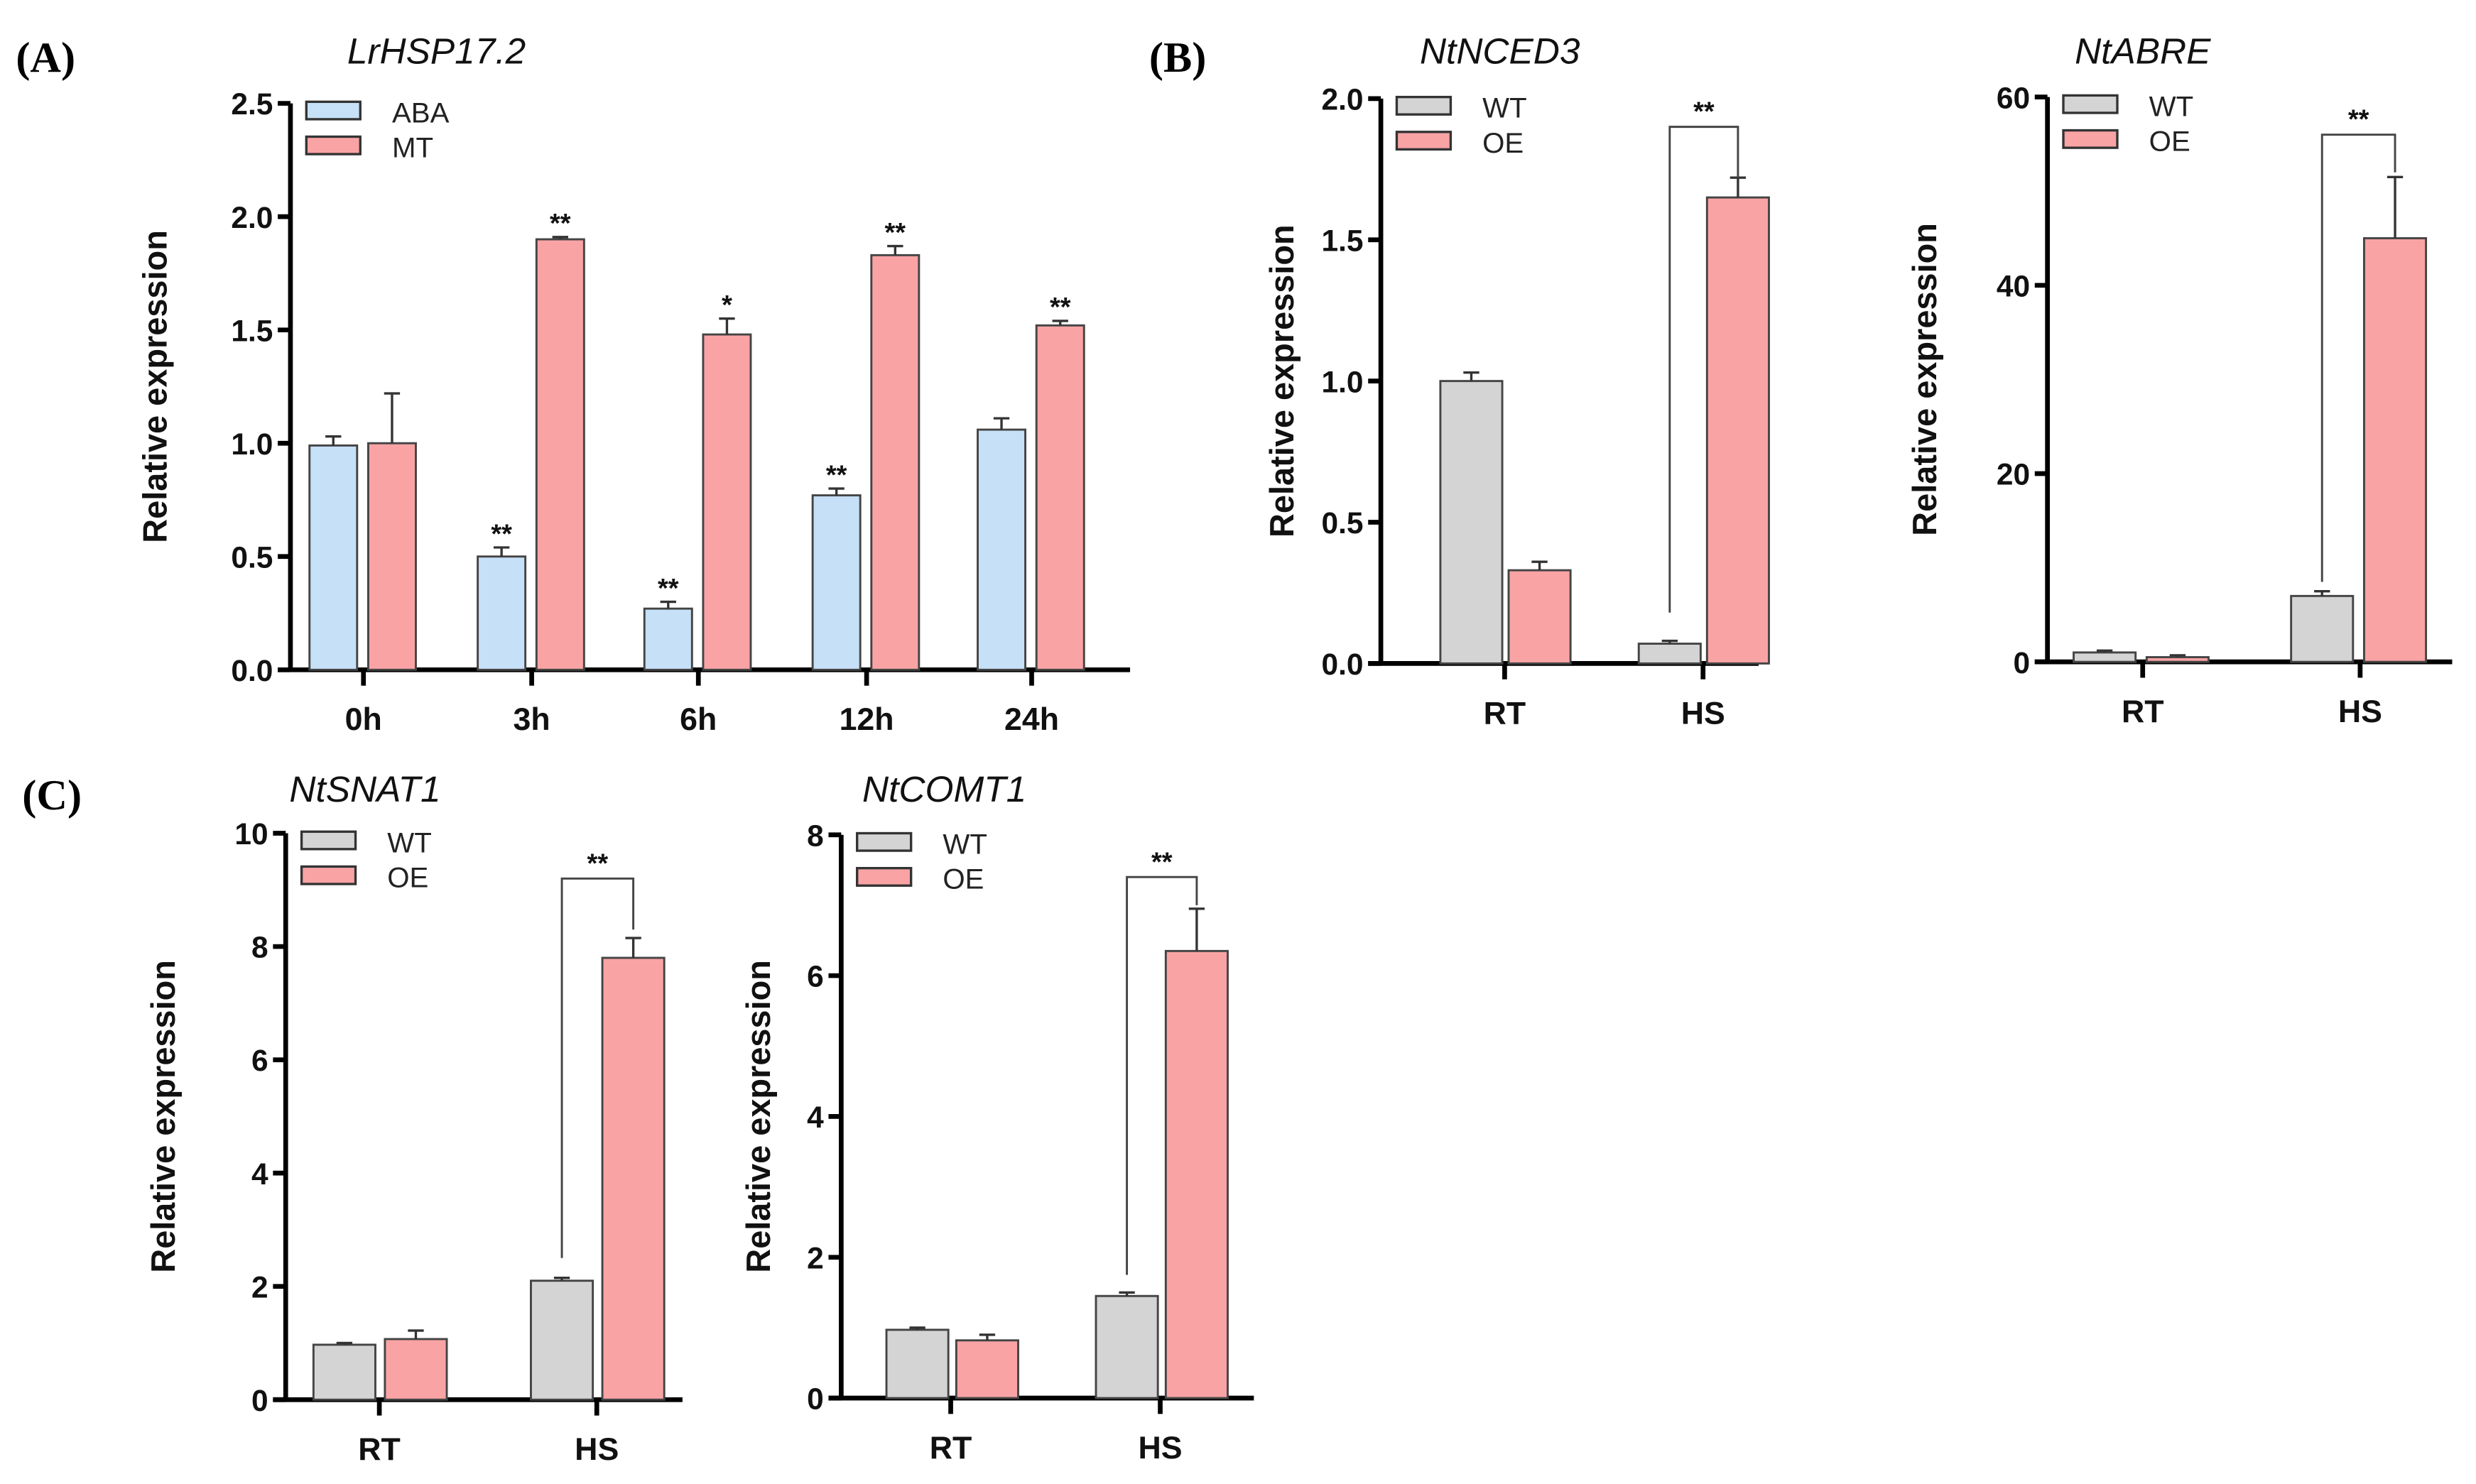  What do you see at coordinates (412, 148) in the screenshot?
I see `legend-label-MT: MT` at bounding box center [412, 148].